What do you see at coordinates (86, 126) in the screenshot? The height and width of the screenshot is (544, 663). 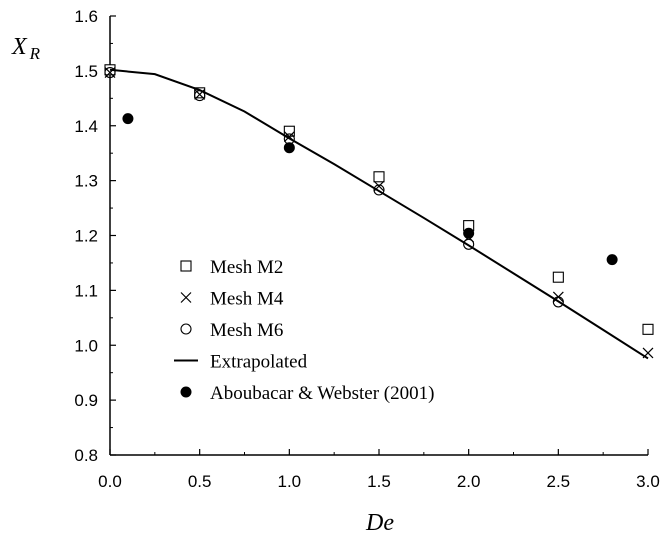 I see `y-tick-label: 1.4` at bounding box center [86, 126].